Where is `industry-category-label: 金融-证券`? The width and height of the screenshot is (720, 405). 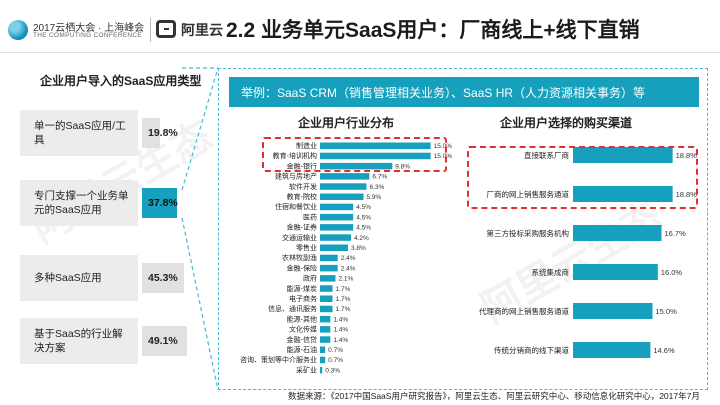
industry-category-label: 金融-证券 is located at coordinates (302, 227).